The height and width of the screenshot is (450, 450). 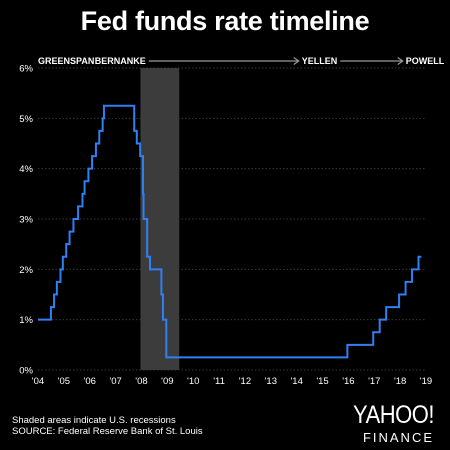 What do you see at coordinates (271, 381) in the screenshot?
I see `x-tick-label: '13` at bounding box center [271, 381].